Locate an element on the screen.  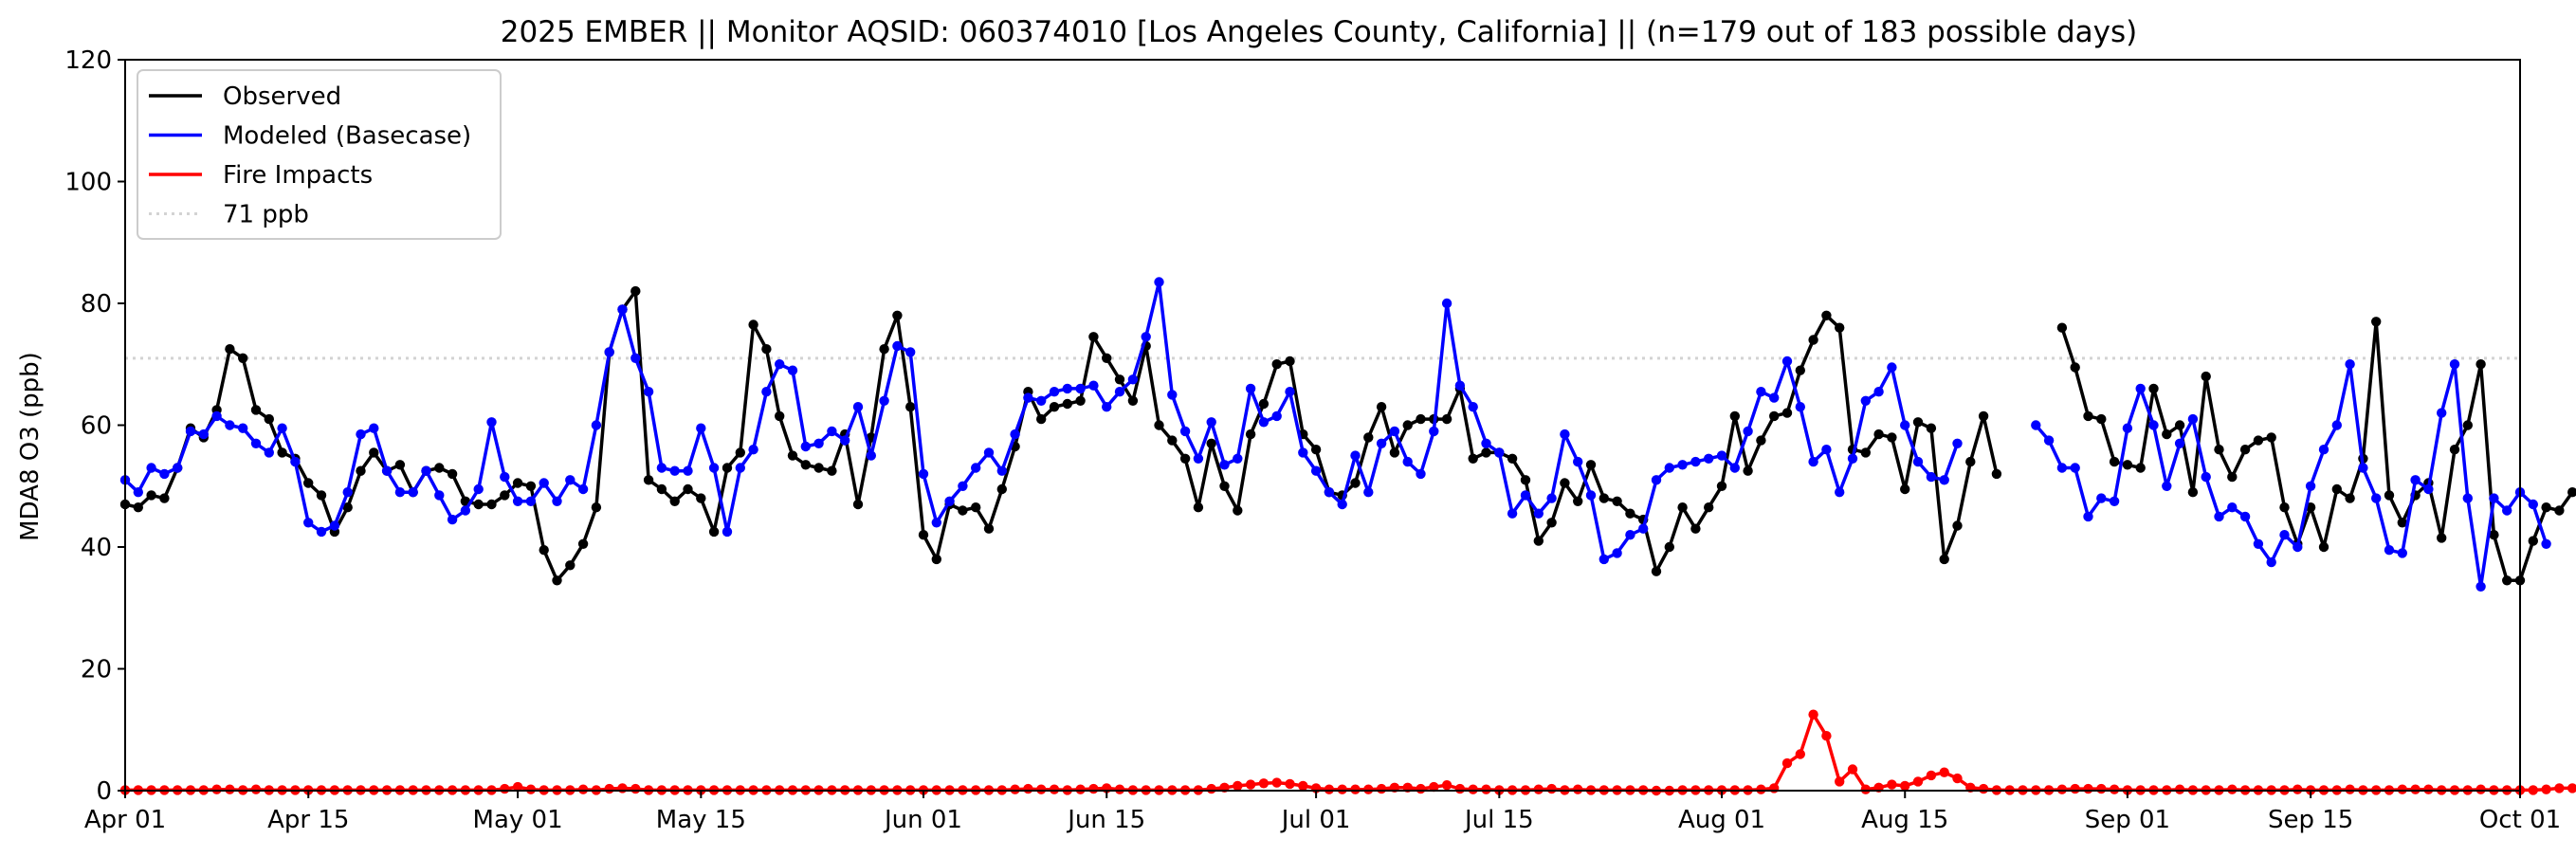
x-tick-label: May 01 is located at coordinates (518, 820).